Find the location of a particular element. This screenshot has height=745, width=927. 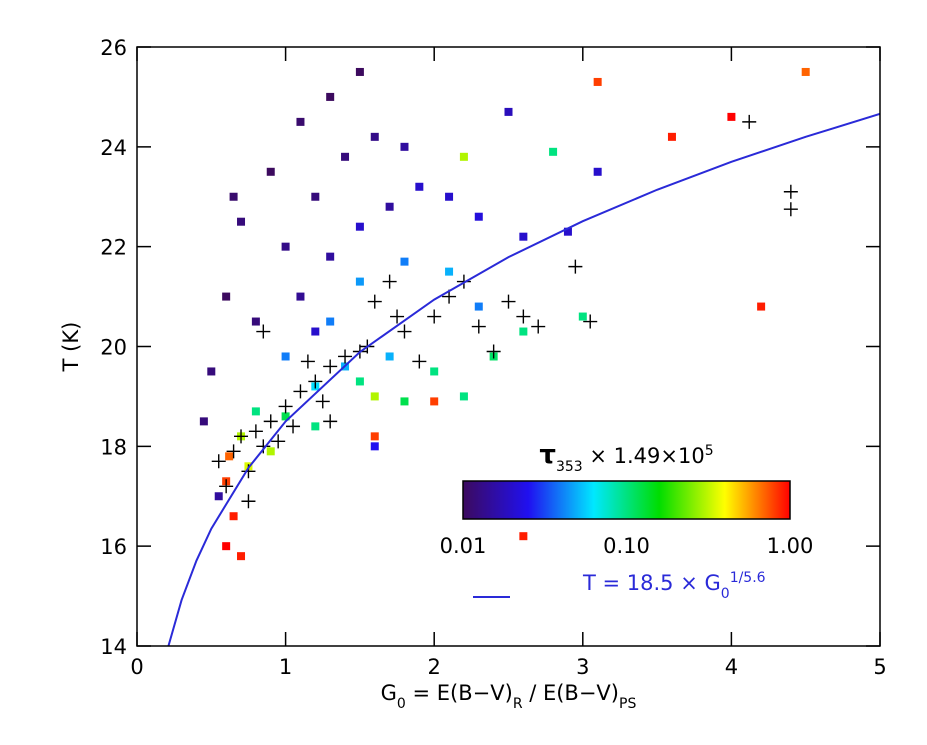

colorbar-title-part: τ is located at coordinates (547, 455).